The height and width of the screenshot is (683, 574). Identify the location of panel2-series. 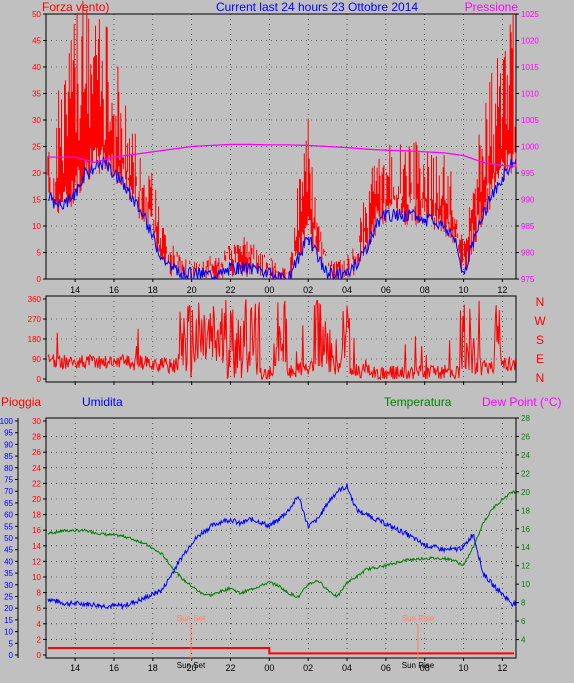
(282, 340).